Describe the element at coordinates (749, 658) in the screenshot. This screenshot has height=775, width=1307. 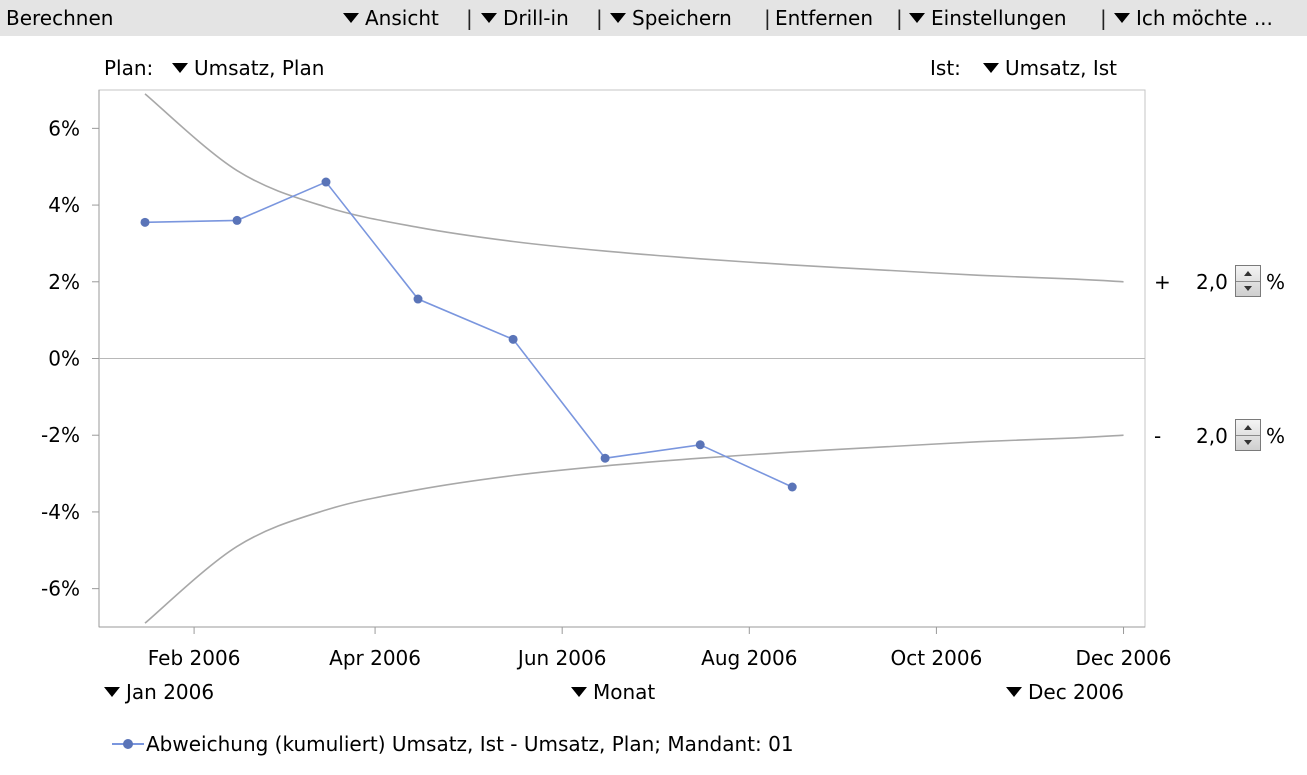
I see `x-tick-label: Aug 2006` at that location.